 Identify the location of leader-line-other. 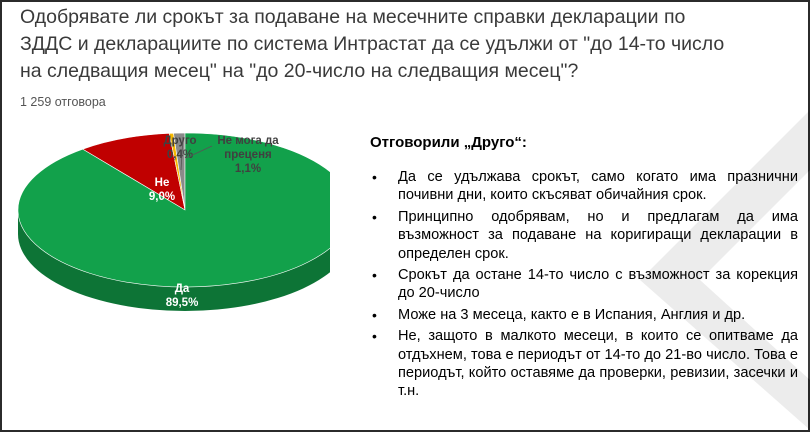
(182, 153).